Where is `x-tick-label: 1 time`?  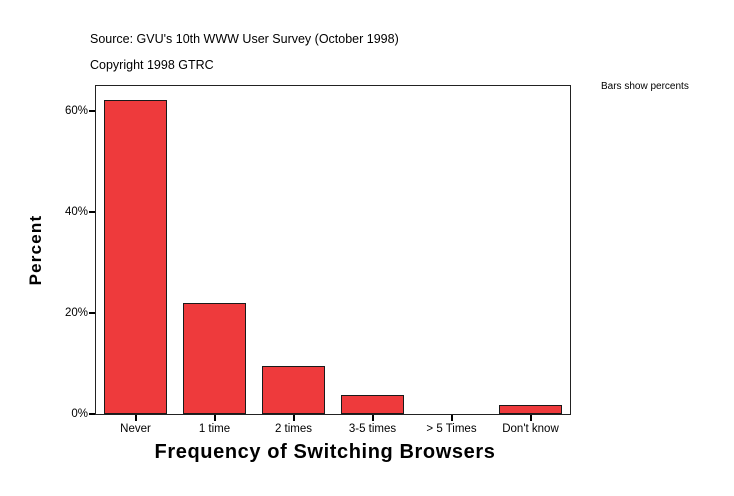 x-tick-label: 1 time is located at coordinates (214, 429).